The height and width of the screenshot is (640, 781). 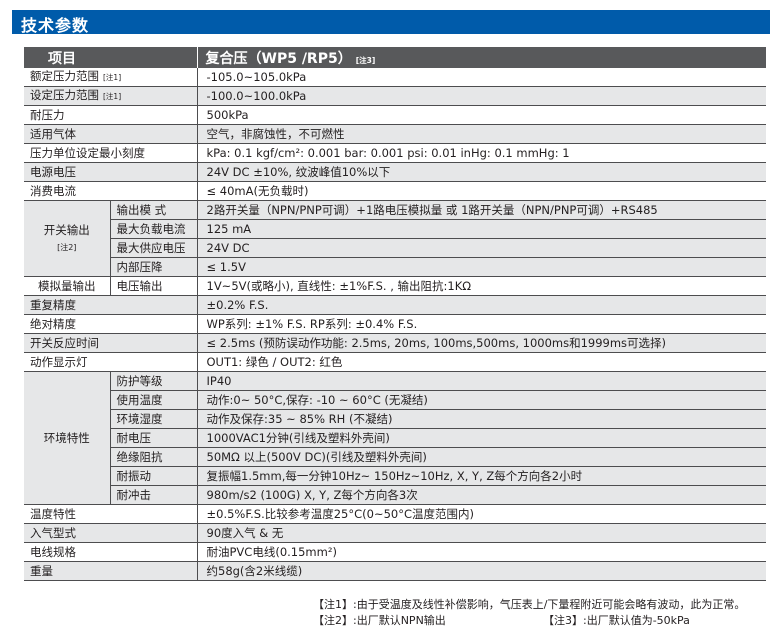 I want to click on table-row: 入气型式 90度入气 & 无, so click(x=395, y=533).